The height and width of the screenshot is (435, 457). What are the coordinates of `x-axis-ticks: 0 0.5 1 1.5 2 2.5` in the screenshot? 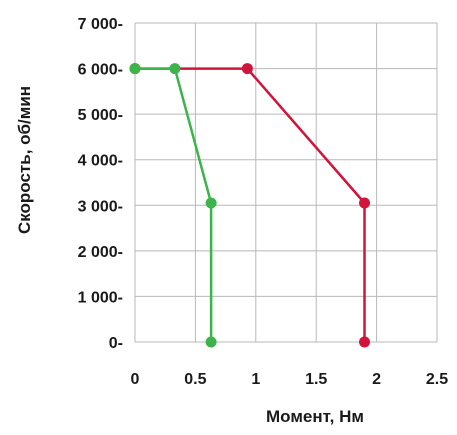 It's located at (290, 379).